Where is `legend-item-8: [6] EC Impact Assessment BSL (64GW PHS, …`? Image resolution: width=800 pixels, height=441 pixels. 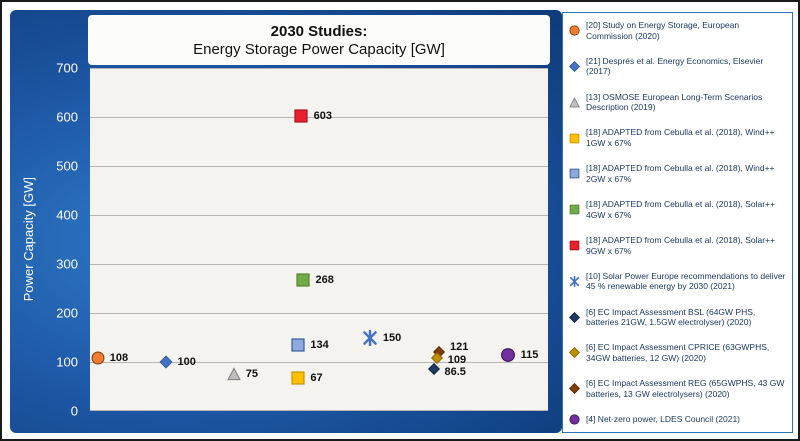
legend-item-8: [6] EC Impact Assessment BSL (64GW PHS, … is located at coordinates (677, 317).